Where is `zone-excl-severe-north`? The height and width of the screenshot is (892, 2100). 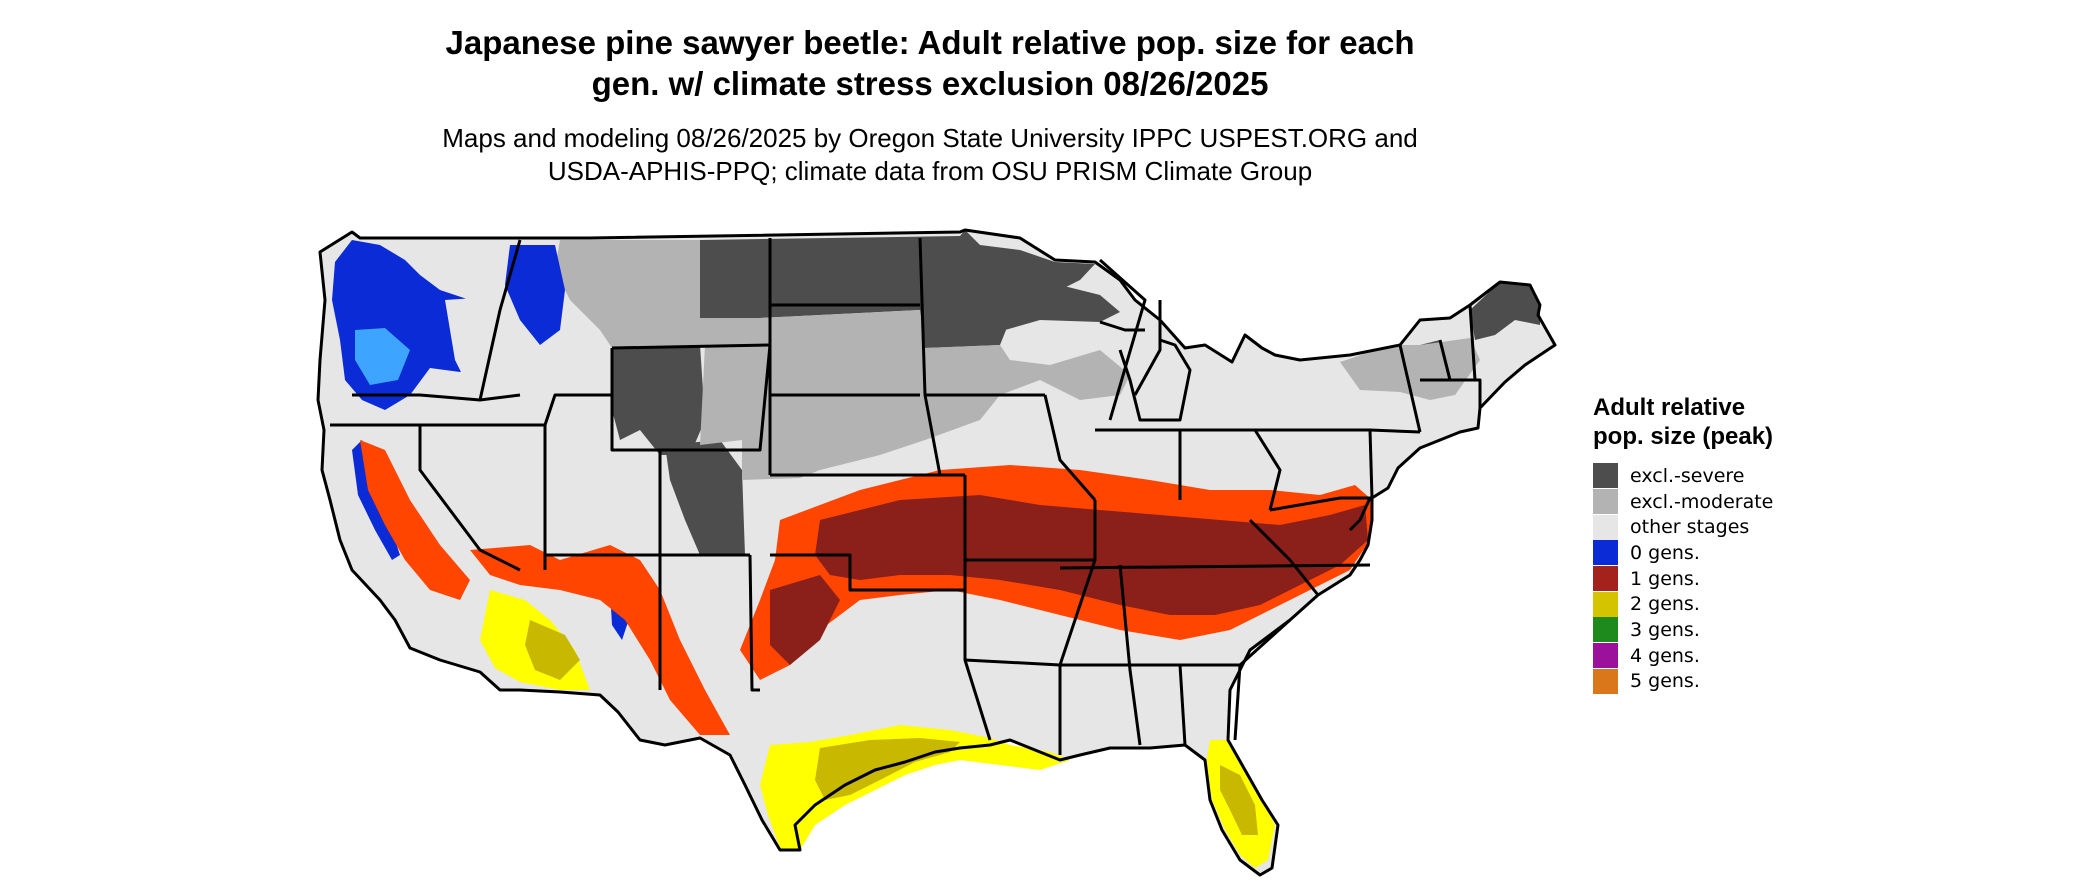 zone-excl-severe-north is located at coordinates (897, 289).